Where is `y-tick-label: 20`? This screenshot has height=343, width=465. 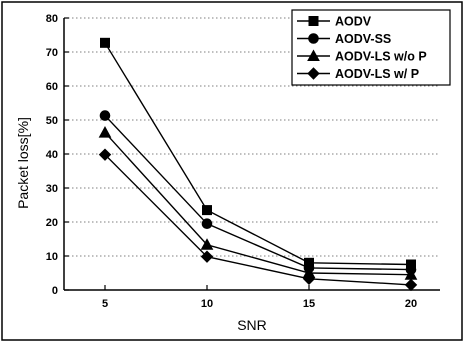
y-tick-label: 20 is located at coordinates (52, 223).